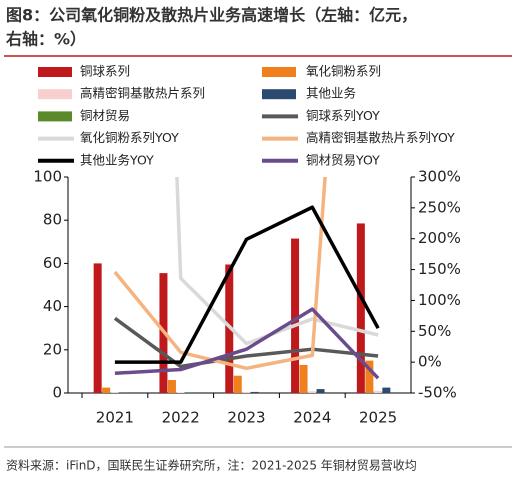  What do you see at coordinates (57, 393) in the screenshot?
I see `y-tick-label: 0` at bounding box center [57, 393].